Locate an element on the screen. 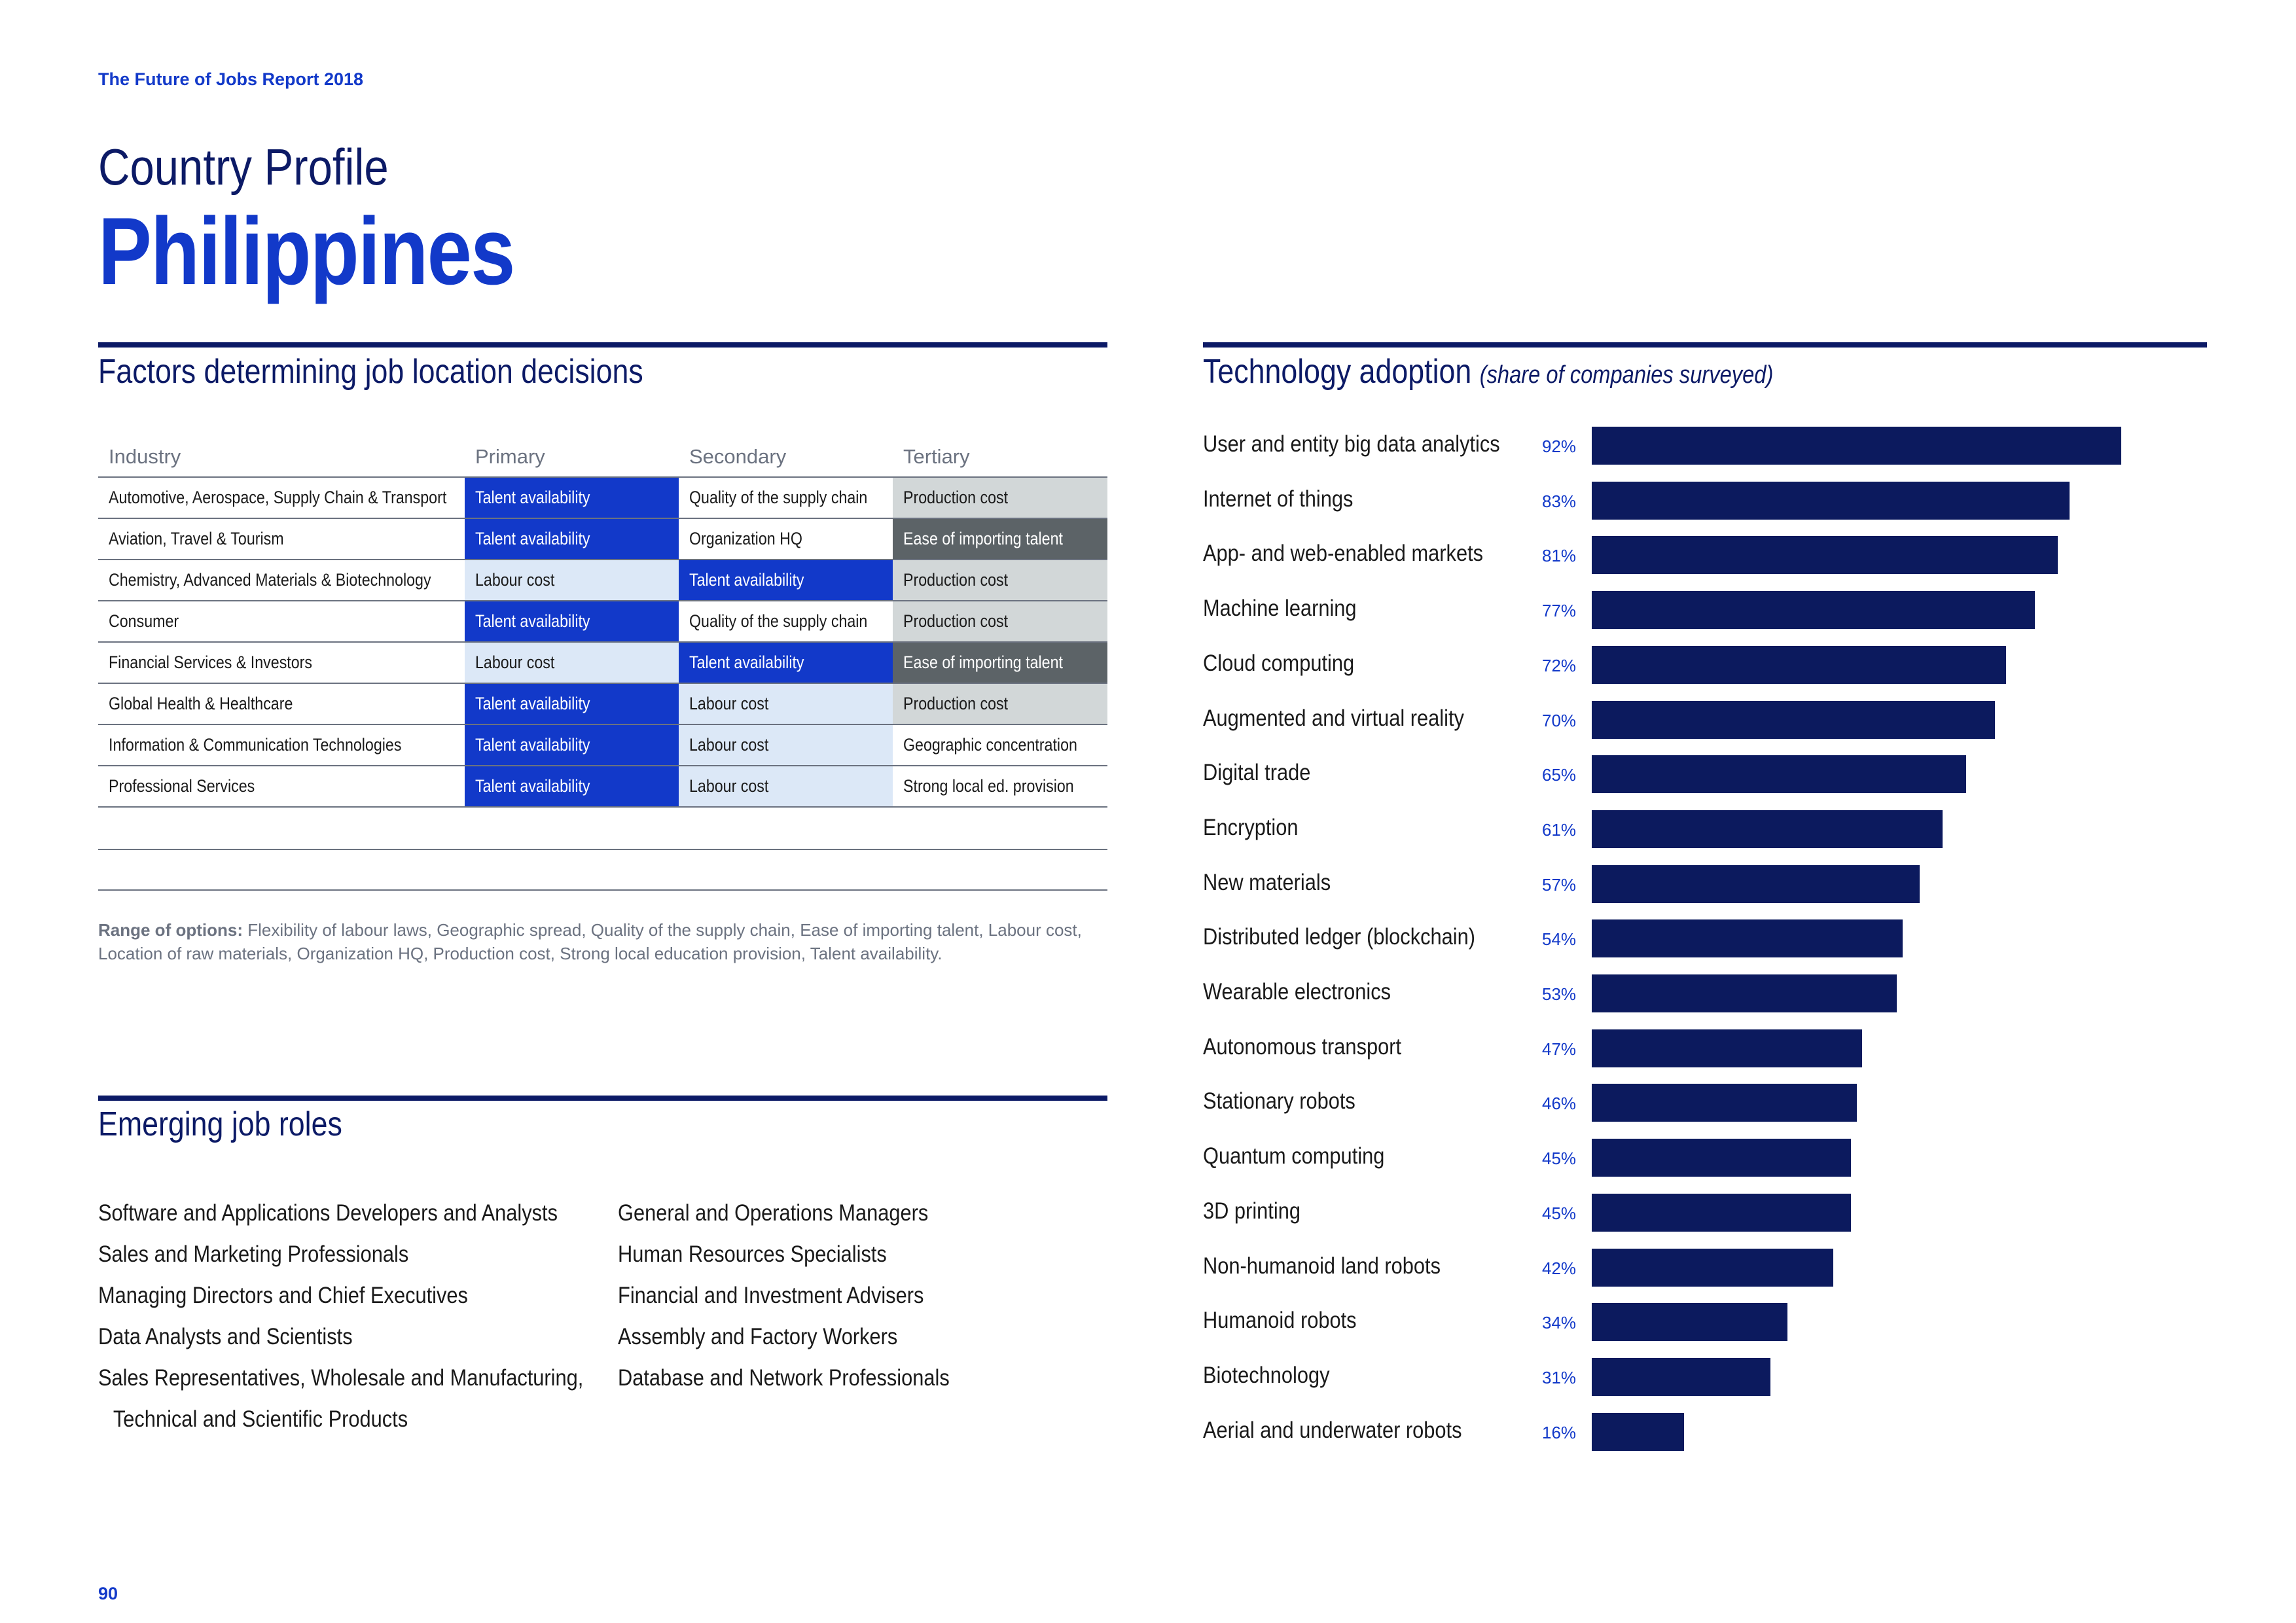 This screenshot has width=2296, height=1623. tech-value-label: 83% is located at coordinates (1559, 501).